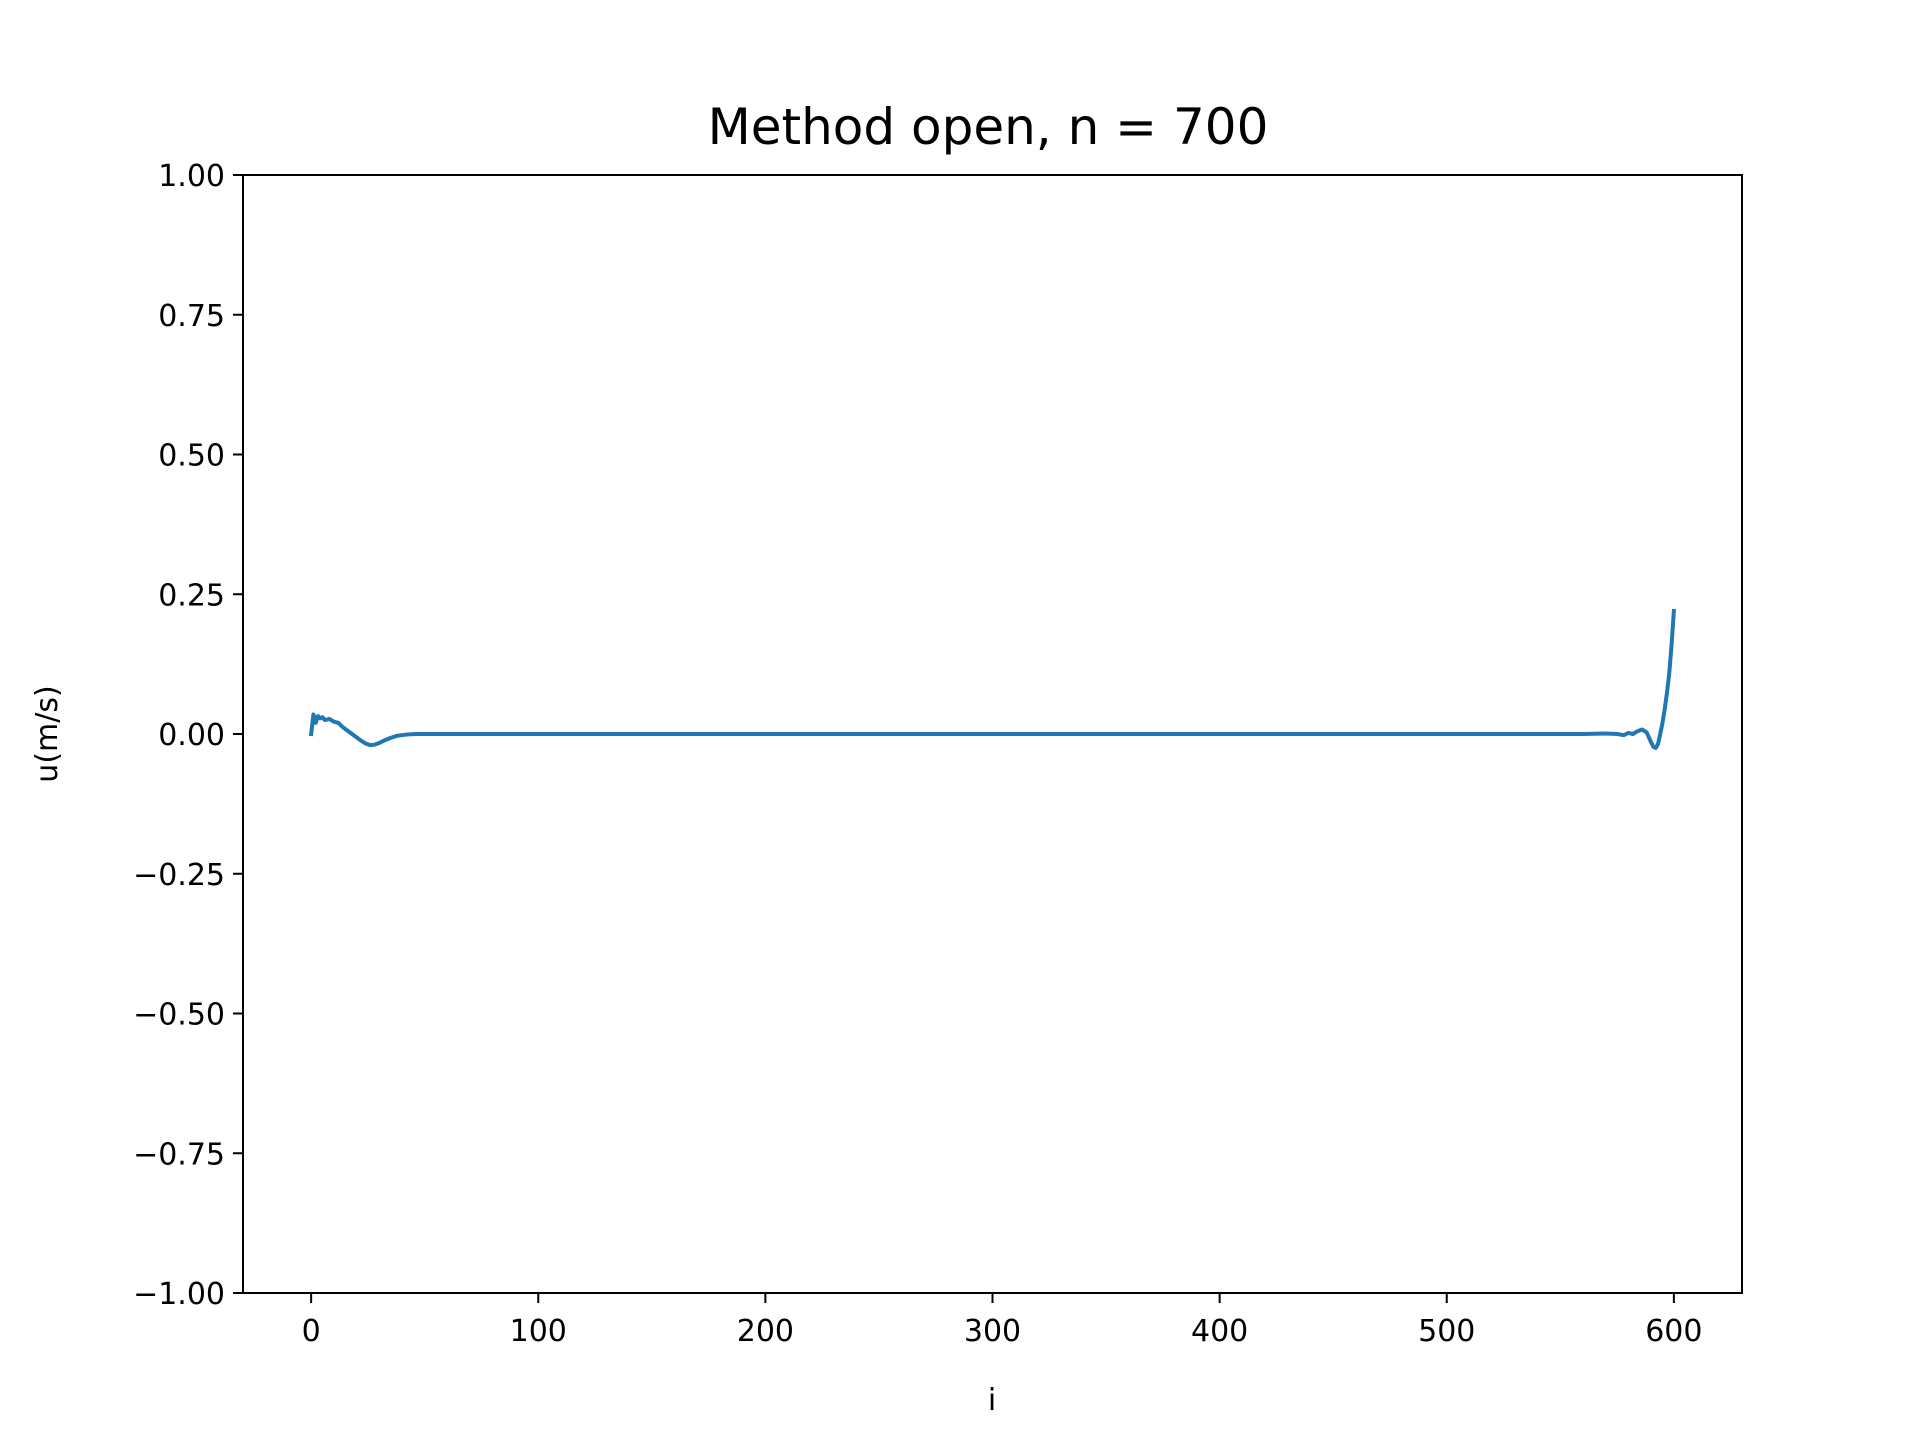 The width and height of the screenshot is (1920, 1440). What do you see at coordinates (992, 1331) in the screenshot?
I see `x-tick-label: 300` at bounding box center [992, 1331].